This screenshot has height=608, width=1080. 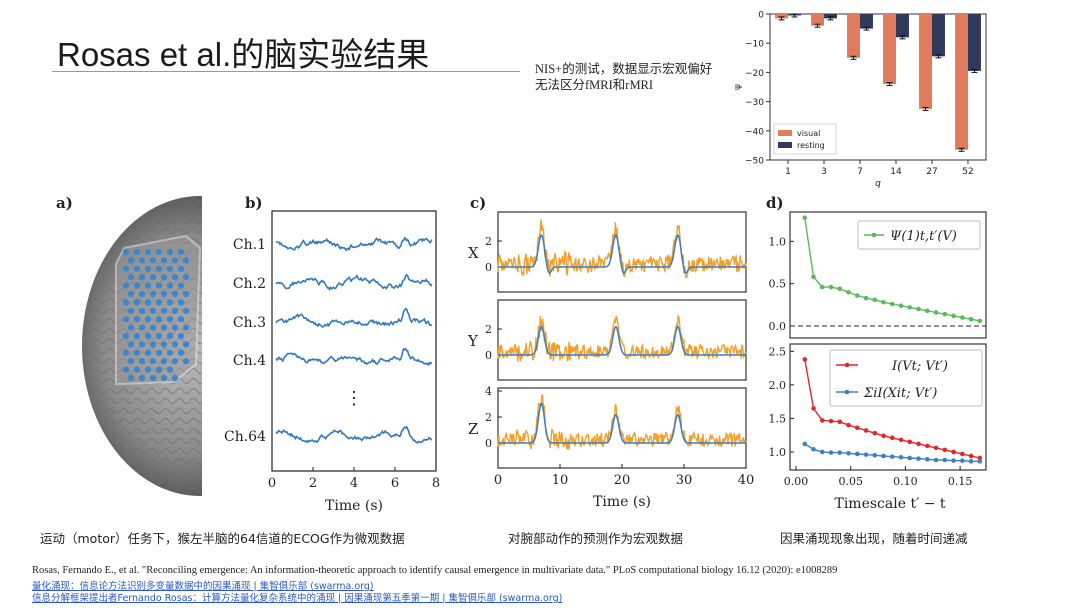 I want to click on bar-ytick-label: −30, so click(x=754, y=103).